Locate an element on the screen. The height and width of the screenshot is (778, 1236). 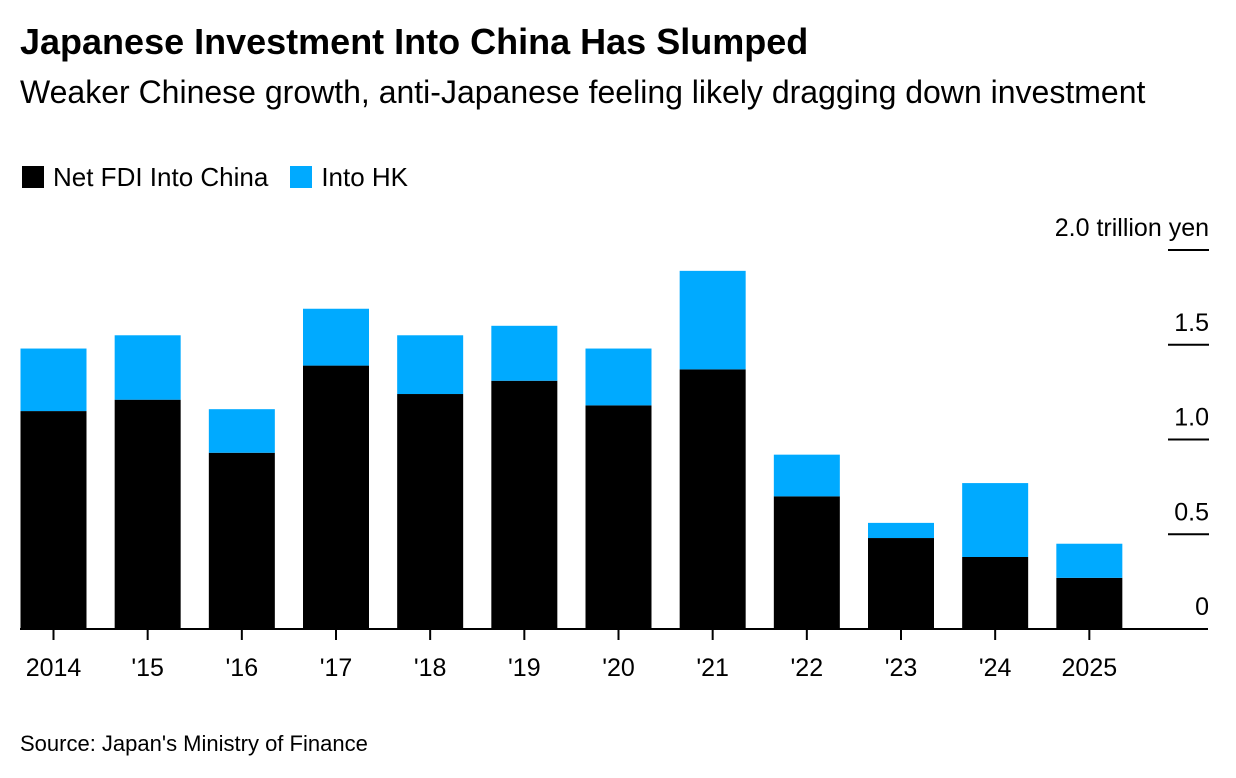
legend-item-hk: Into HK is located at coordinates (349, 177).